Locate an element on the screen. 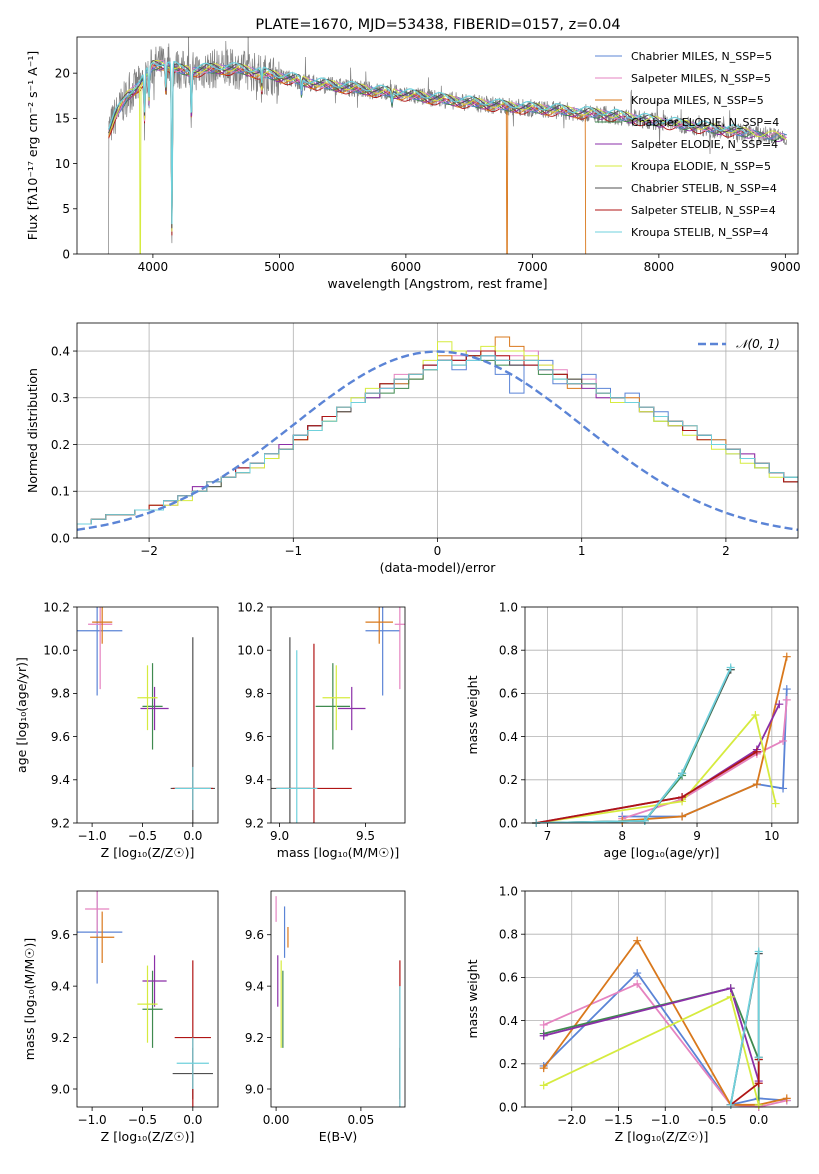 The image size is (819, 1174). legend-label: Kroupa STELIB, N_SSP=4 is located at coordinates (700, 232).